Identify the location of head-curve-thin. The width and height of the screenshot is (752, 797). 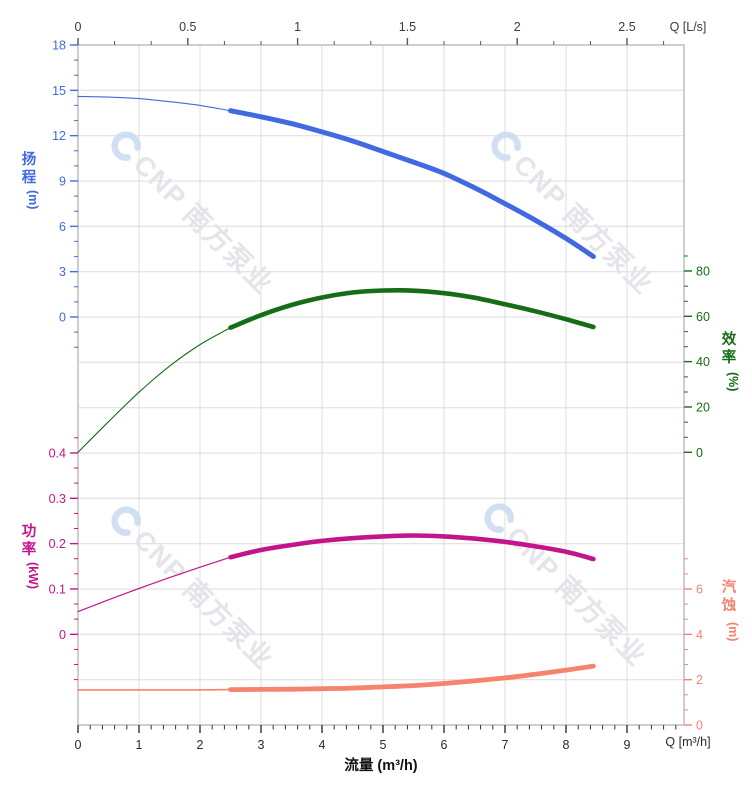
(154, 103).